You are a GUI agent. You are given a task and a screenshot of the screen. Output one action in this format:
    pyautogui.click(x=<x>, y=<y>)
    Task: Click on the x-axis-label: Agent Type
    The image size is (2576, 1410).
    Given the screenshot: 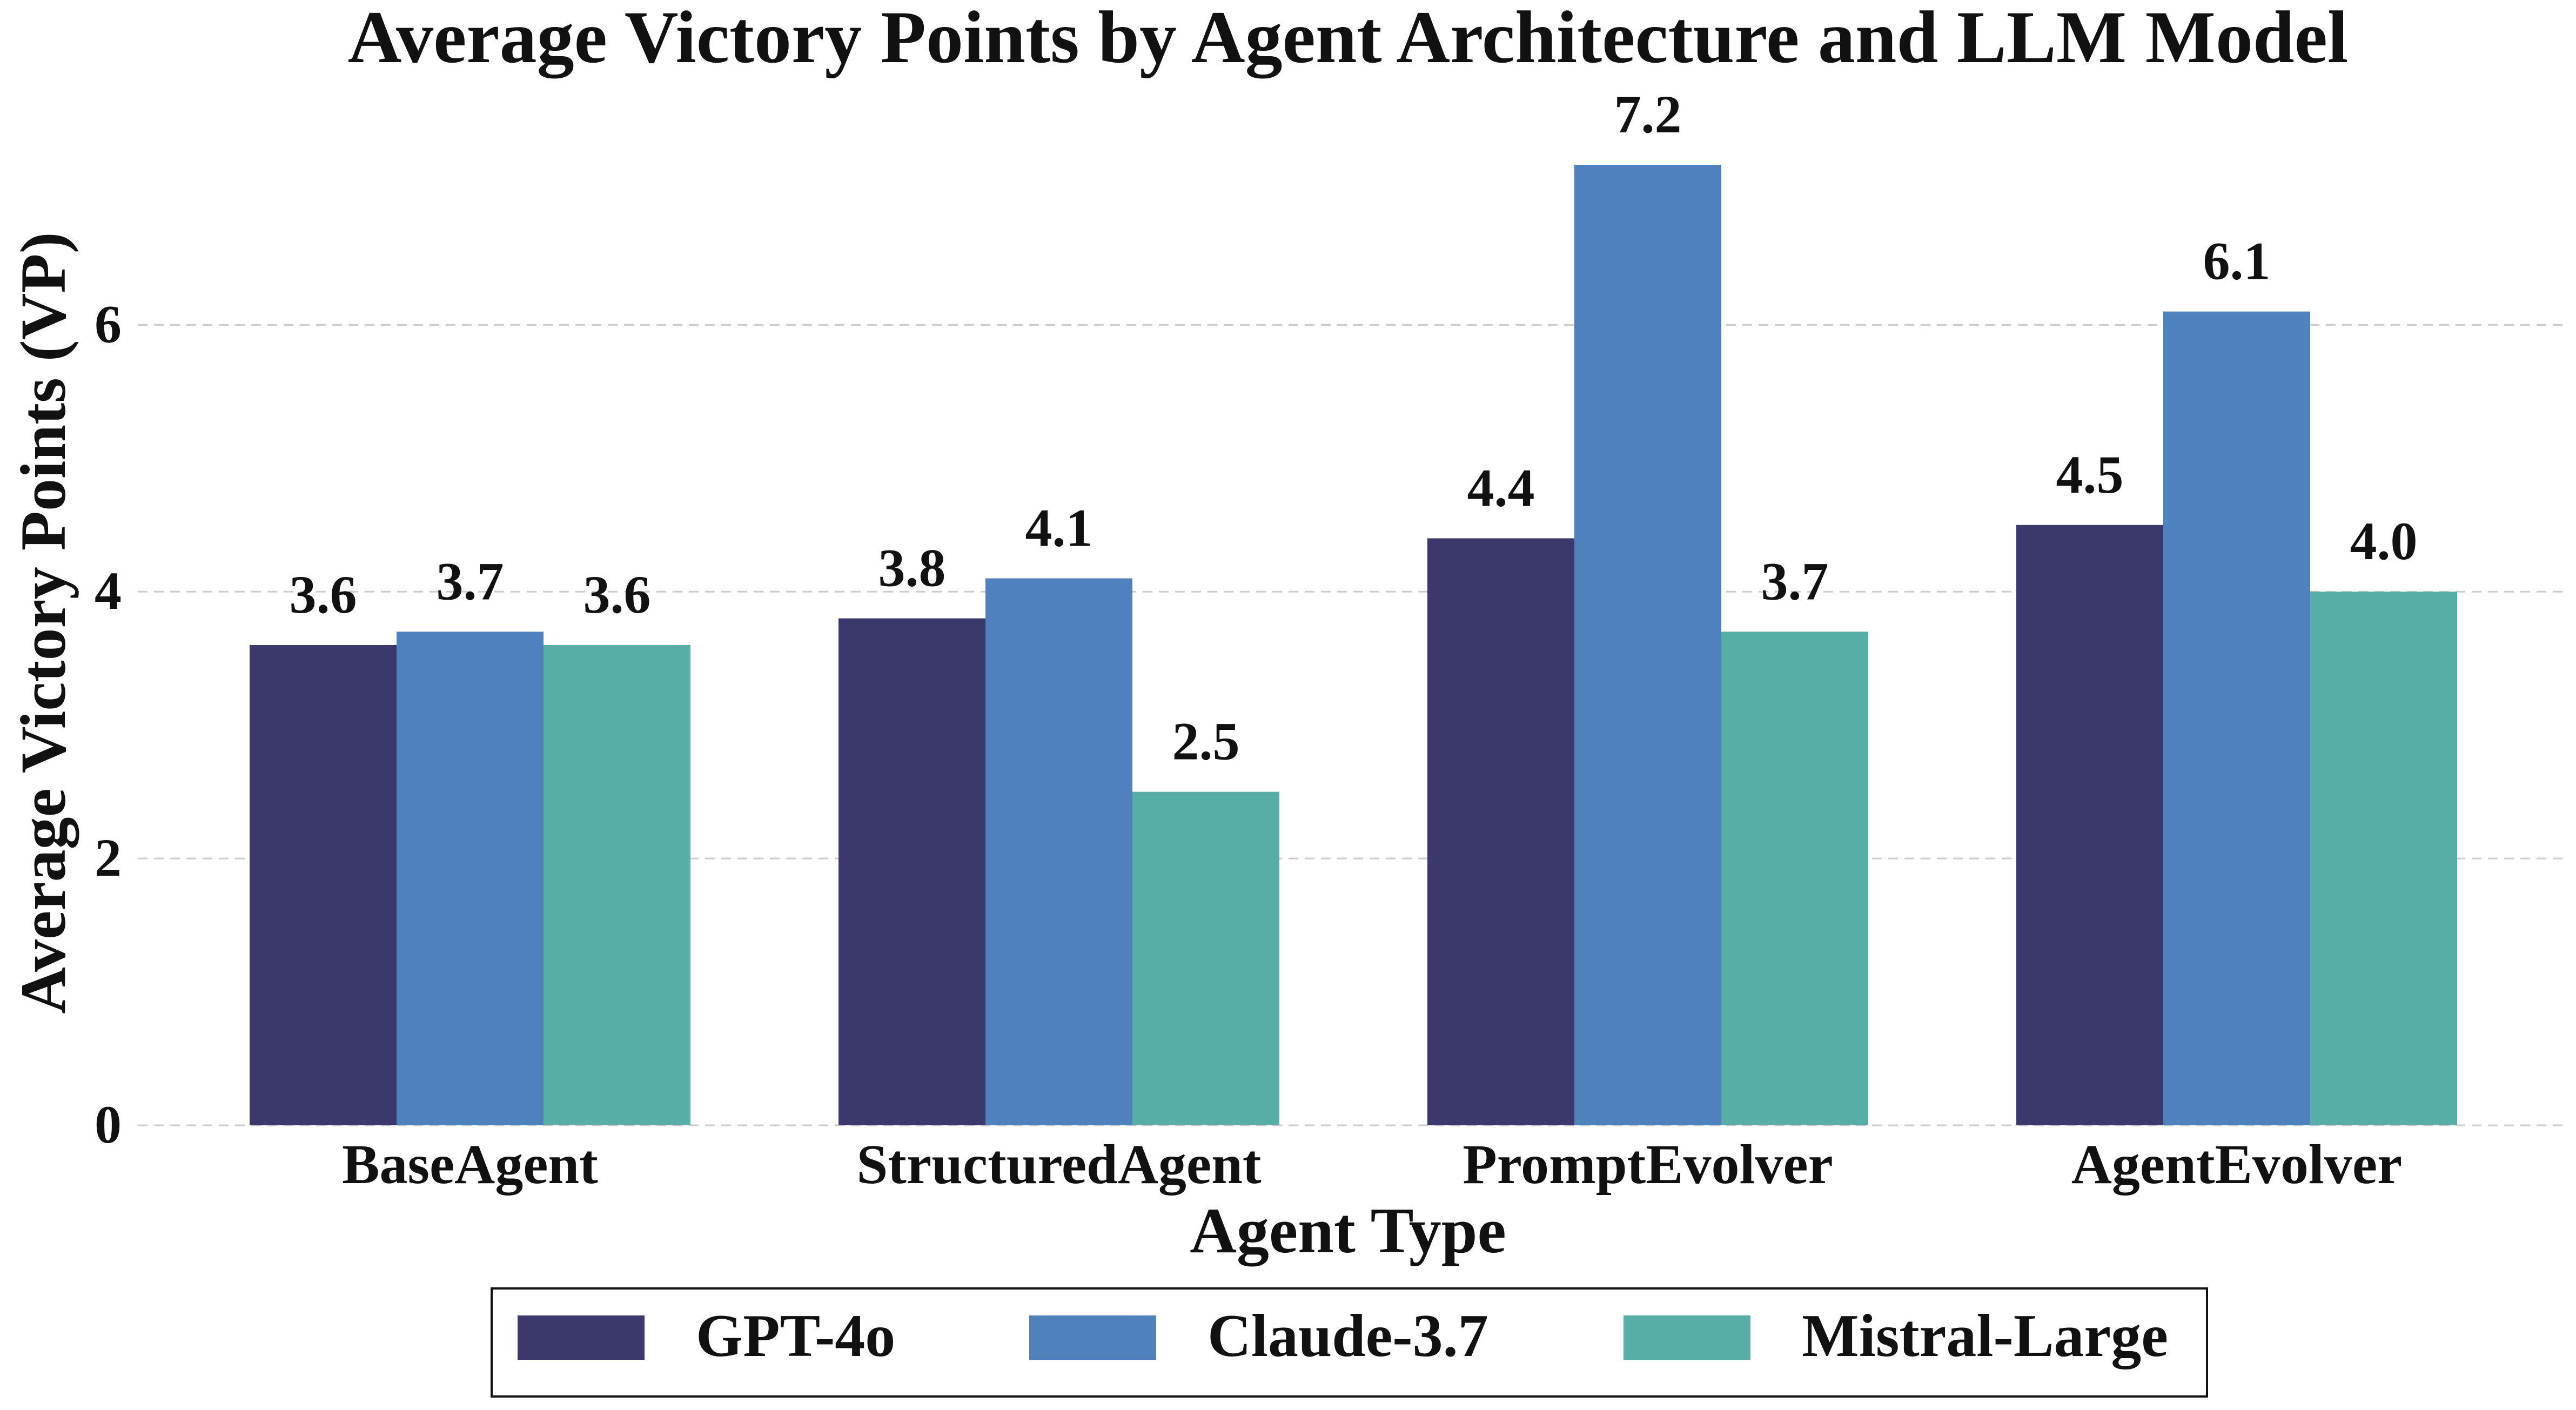 What is the action you would take?
    pyautogui.click(x=1348, y=1230)
    